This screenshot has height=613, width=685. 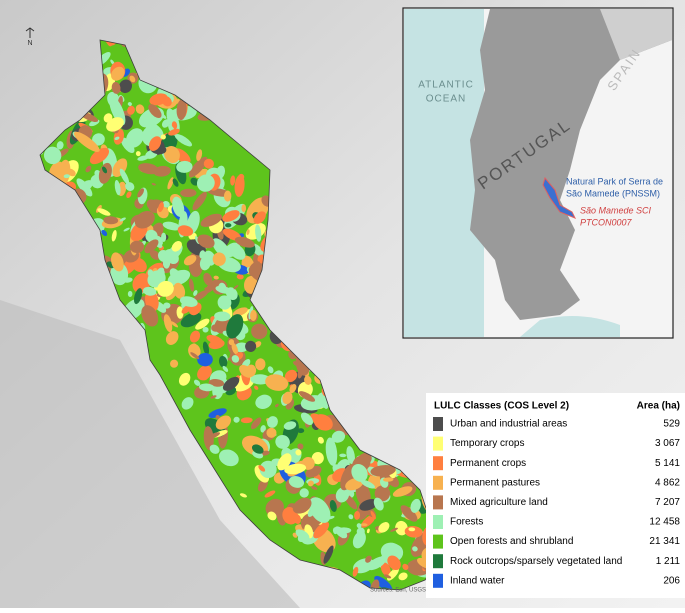 What do you see at coordinates (487, 443) in the screenshot?
I see `legend-class-name: Temporary crops` at bounding box center [487, 443].